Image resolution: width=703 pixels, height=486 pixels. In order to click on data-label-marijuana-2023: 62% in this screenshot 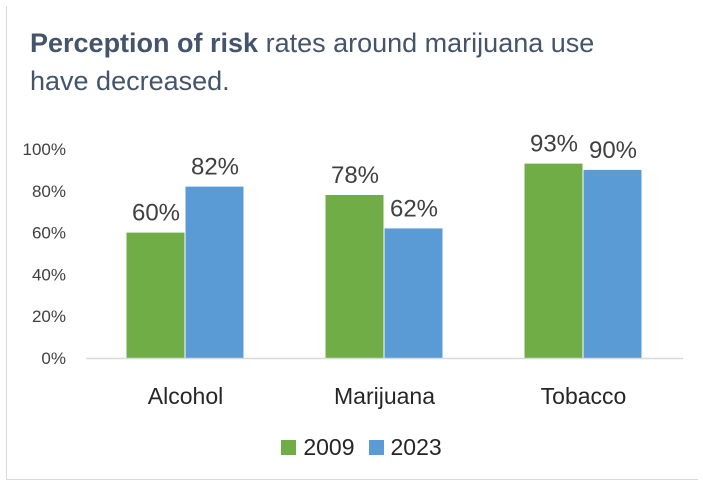, I will do `click(414, 208)`.